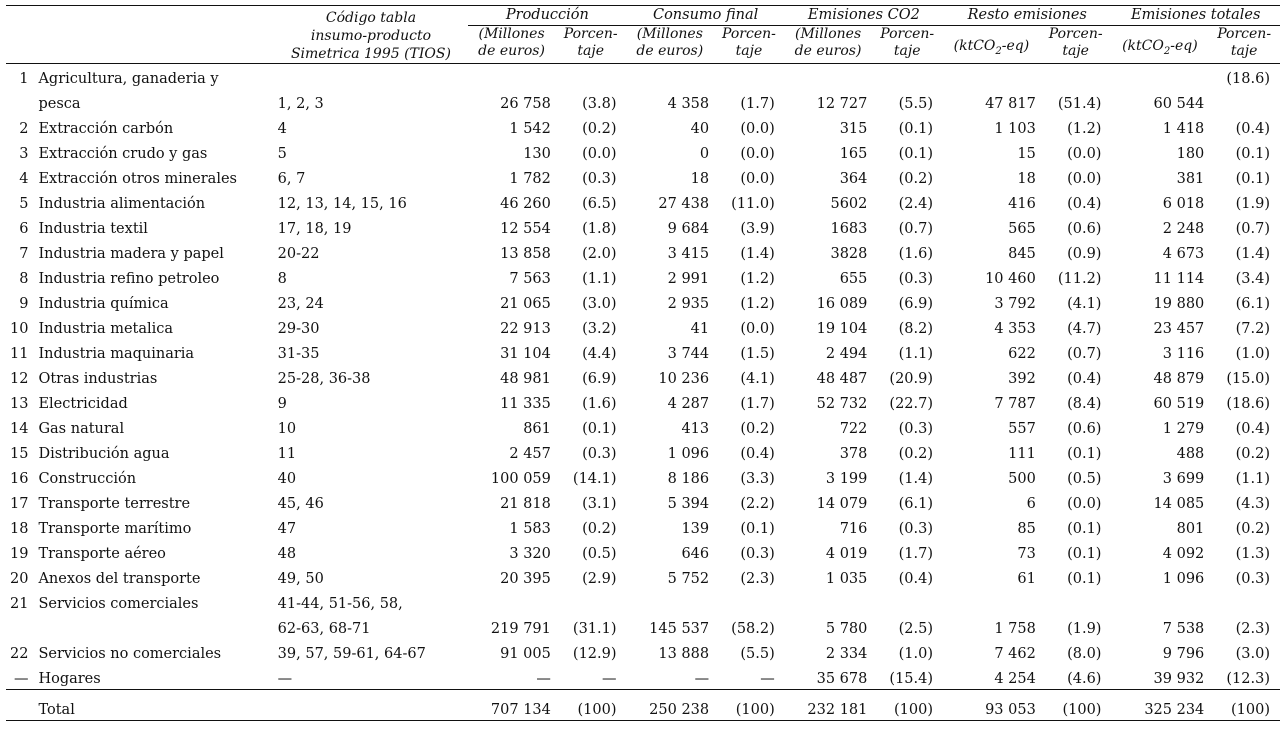 The image size is (1285, 752). Describe the element at coordinates (853, 529) in the screenshot. I see `row-value: 716` at that location.